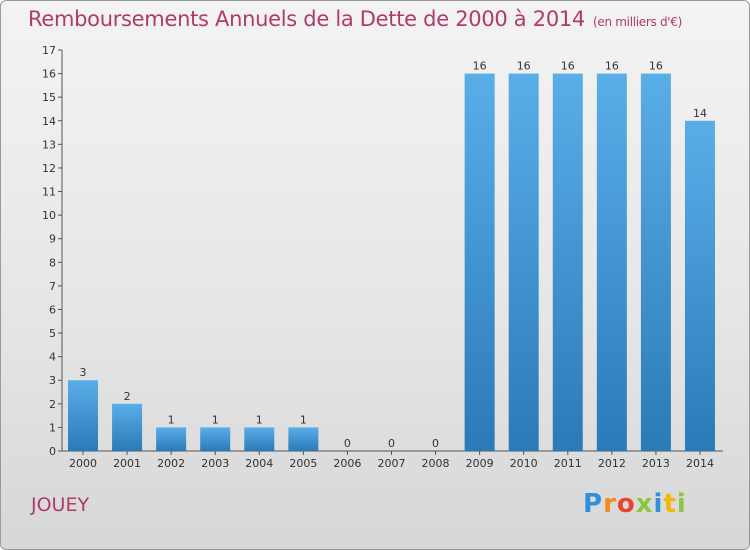 This screenshot has height=550, width=750. I want to click on y-tick-label: 10, so click(49, 215).